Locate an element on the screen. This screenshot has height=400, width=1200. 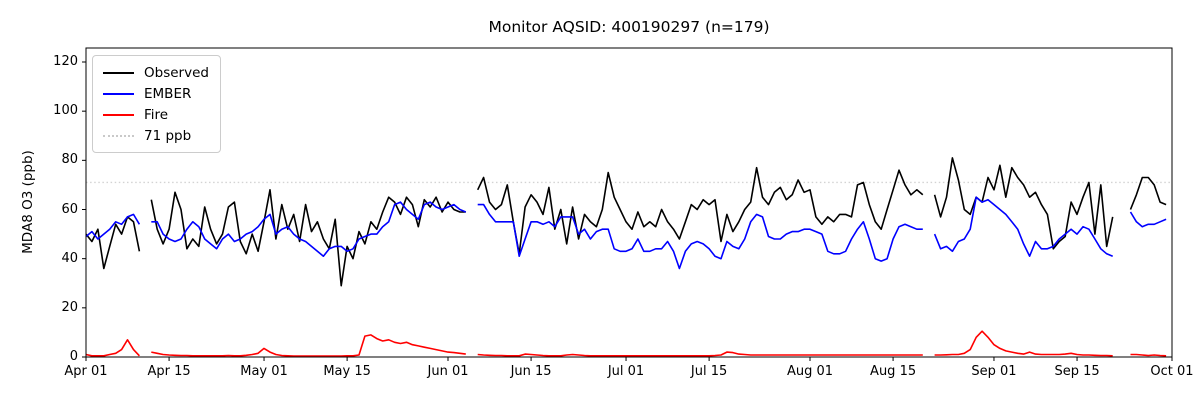
legend-label: Fire is located at coordinates (156, 114).